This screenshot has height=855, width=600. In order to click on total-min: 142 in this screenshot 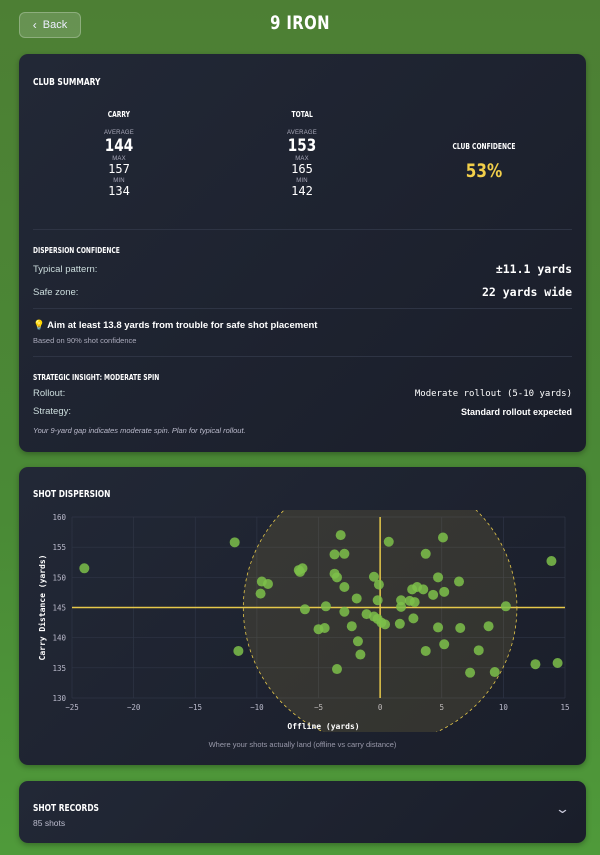, I will do `click(302, 191)`.